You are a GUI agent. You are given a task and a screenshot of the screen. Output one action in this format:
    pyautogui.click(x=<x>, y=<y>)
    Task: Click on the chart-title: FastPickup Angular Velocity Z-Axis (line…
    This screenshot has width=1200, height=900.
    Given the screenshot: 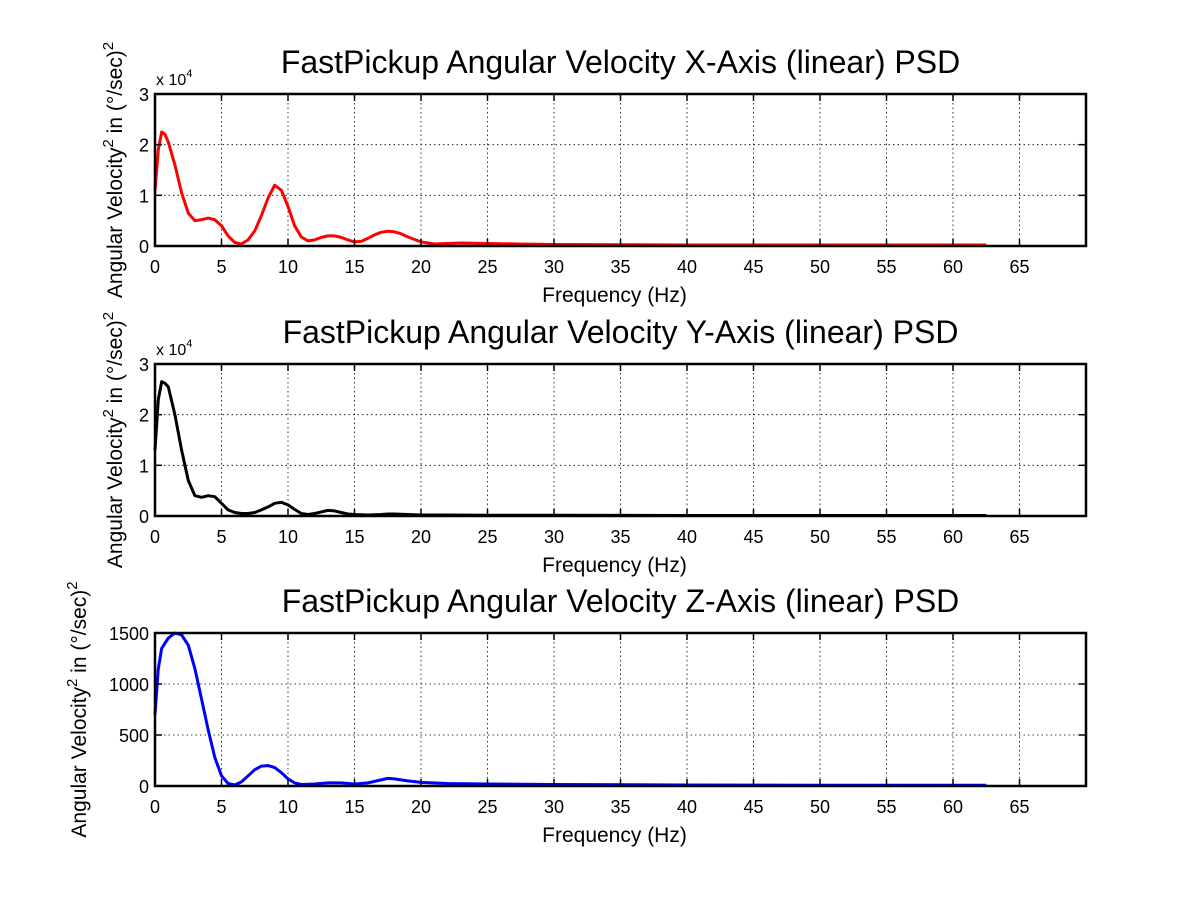 What is the action you would take?
    pyautogui.click(x=621, y=601)
    